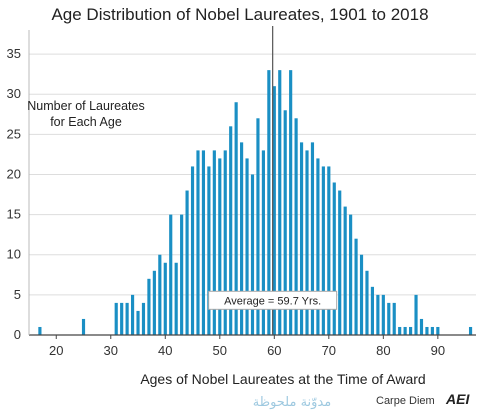 This screenshot has width=480, height=413. What do you see at coordinates (86, 122) in the screenshot?
I see `legend-line-2: for Each Age` at bounding box center [86, 122].